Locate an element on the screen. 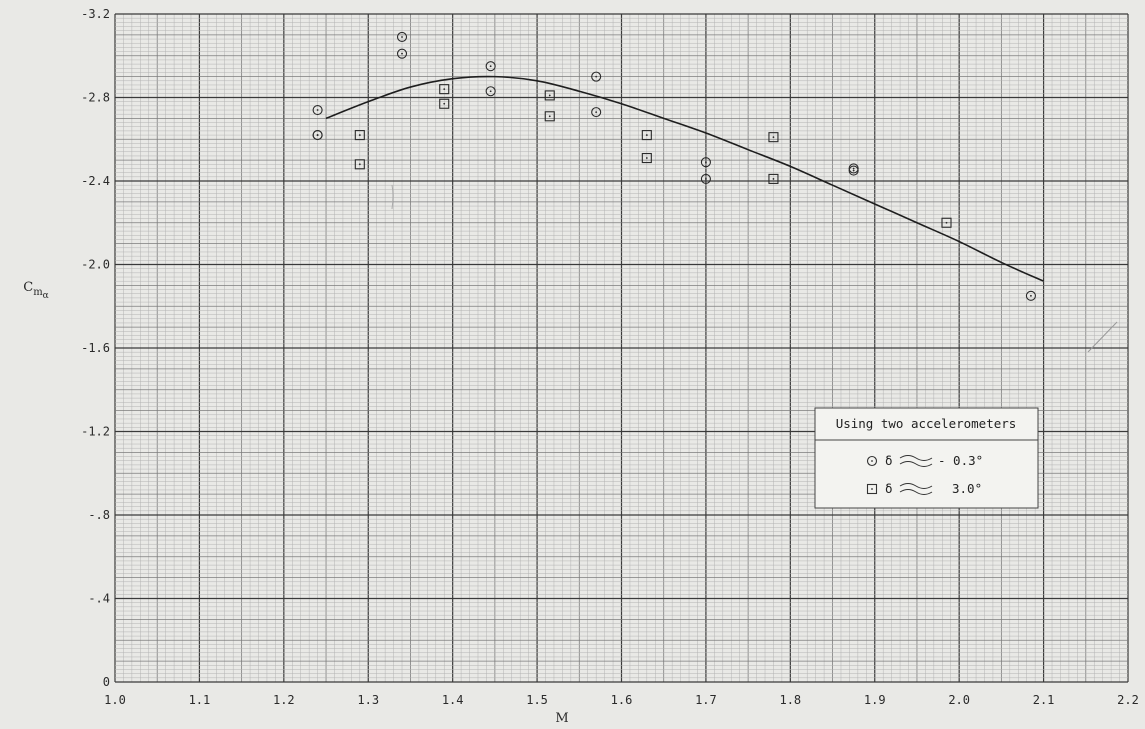 This screenshot has height=729, width=1145. y-axis-label-subsub: α is located at coordinates (46, 296).